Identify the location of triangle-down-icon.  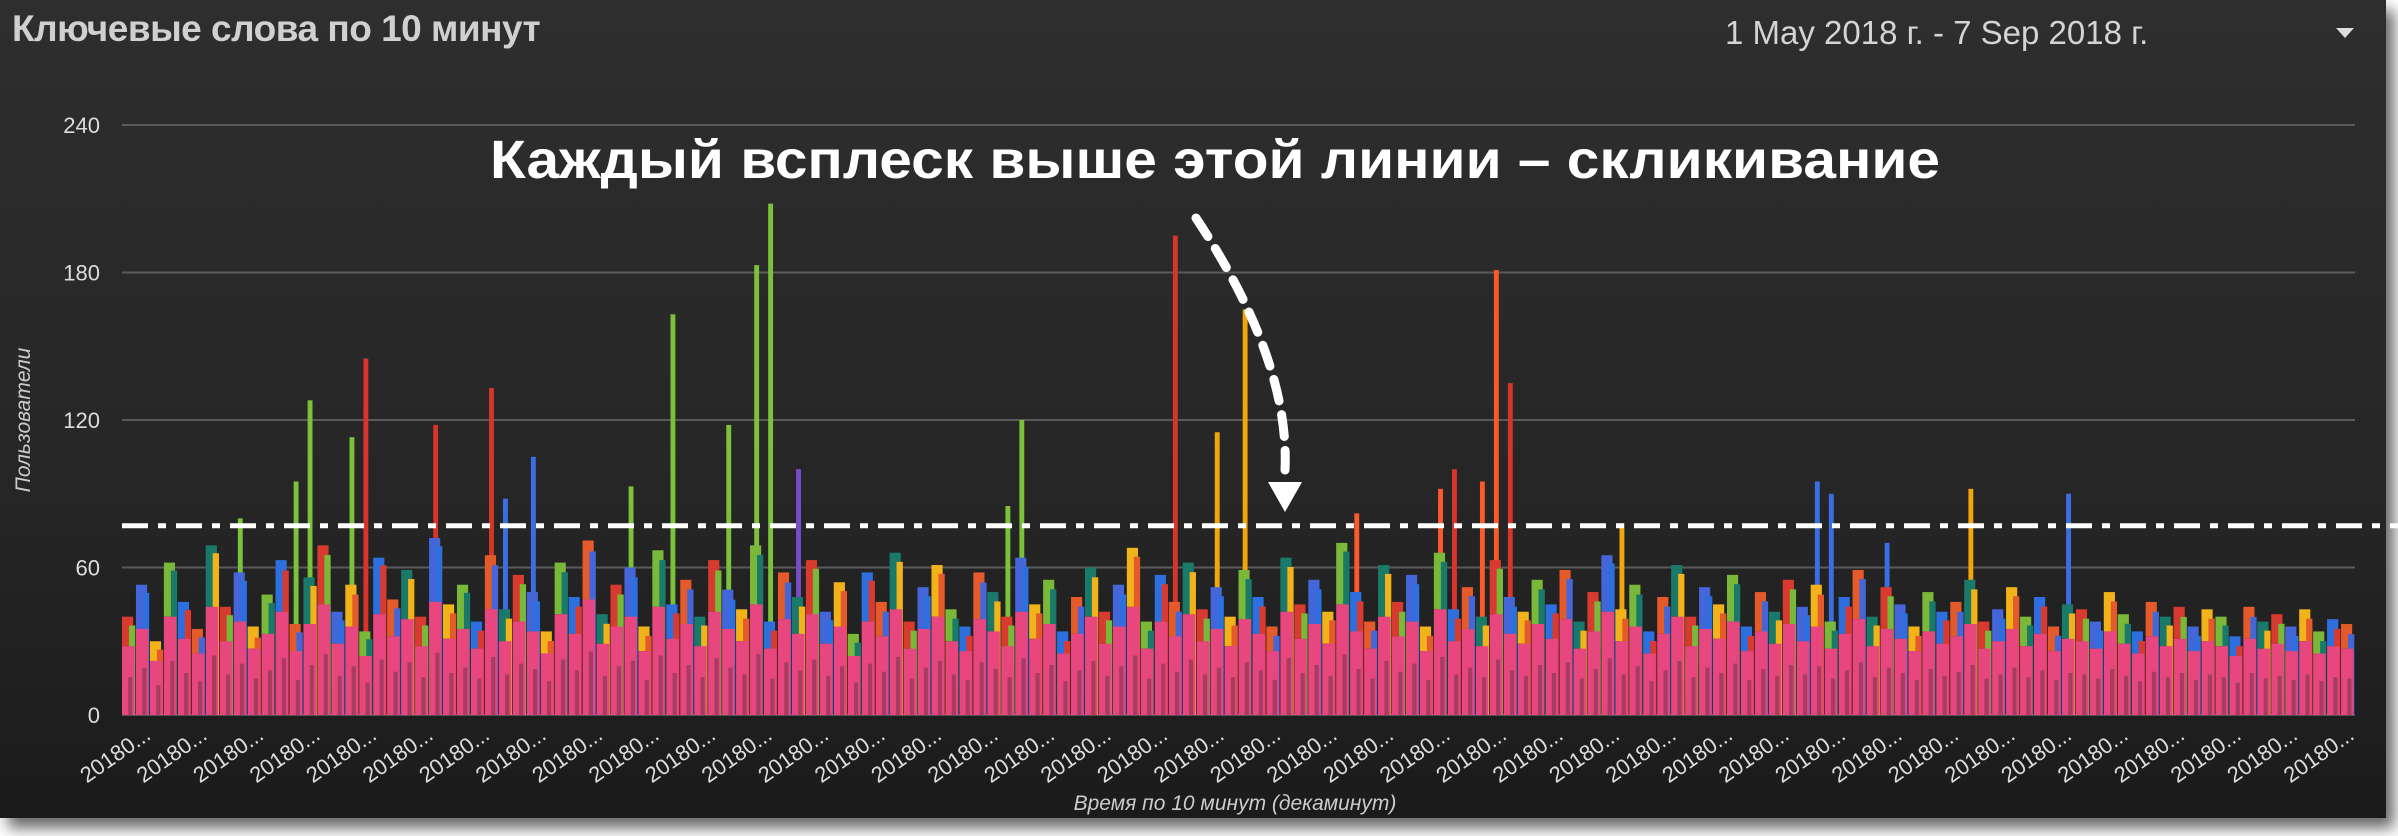
(2345, 33).